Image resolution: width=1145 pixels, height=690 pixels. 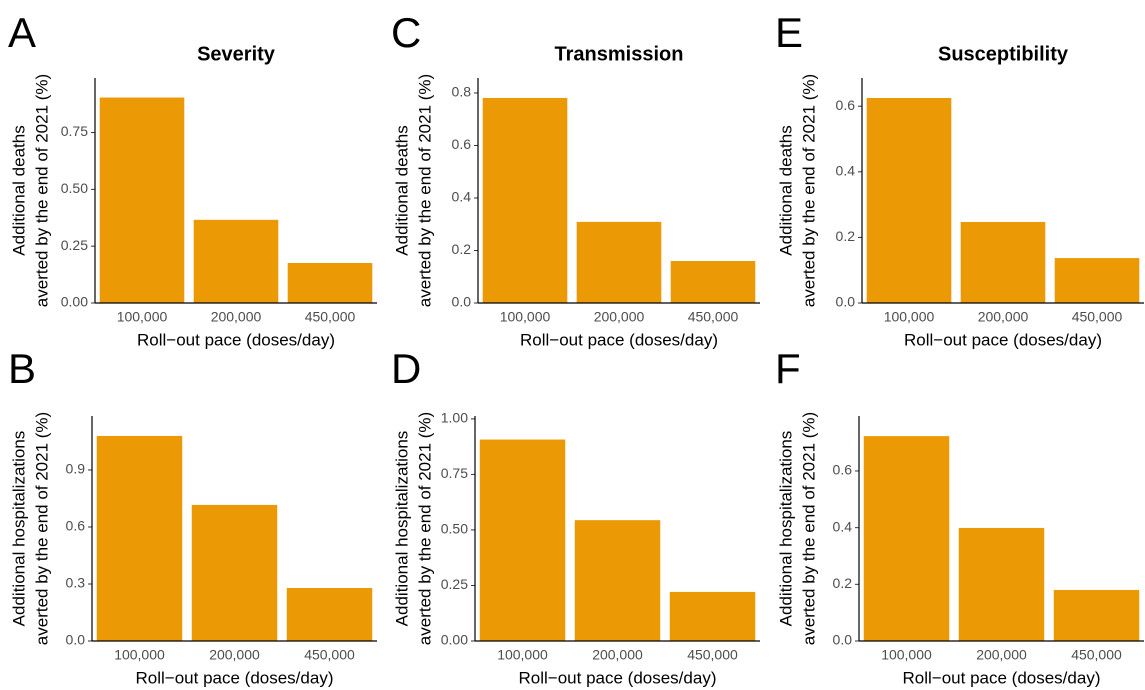 I want to click on panel-label: A, so click(x=22, y=32).